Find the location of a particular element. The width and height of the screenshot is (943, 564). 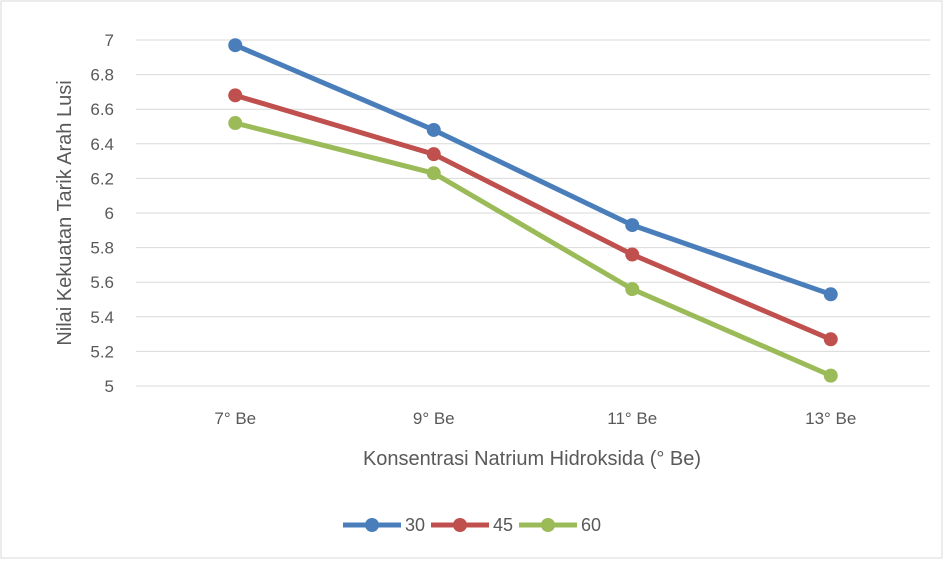

y-tick-label: 5.2 is located at coordinates (102, 351).